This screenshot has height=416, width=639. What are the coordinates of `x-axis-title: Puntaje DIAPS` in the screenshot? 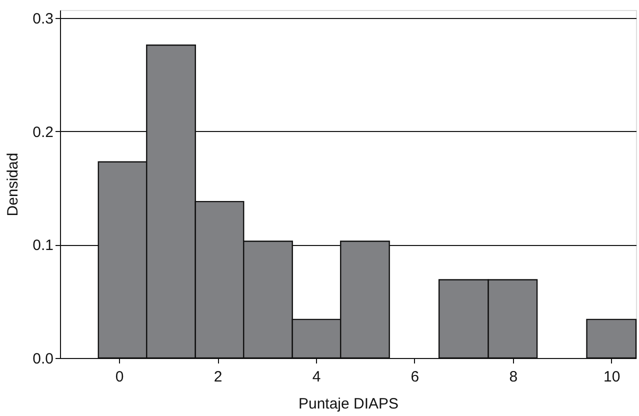 It's located at (348, 404).